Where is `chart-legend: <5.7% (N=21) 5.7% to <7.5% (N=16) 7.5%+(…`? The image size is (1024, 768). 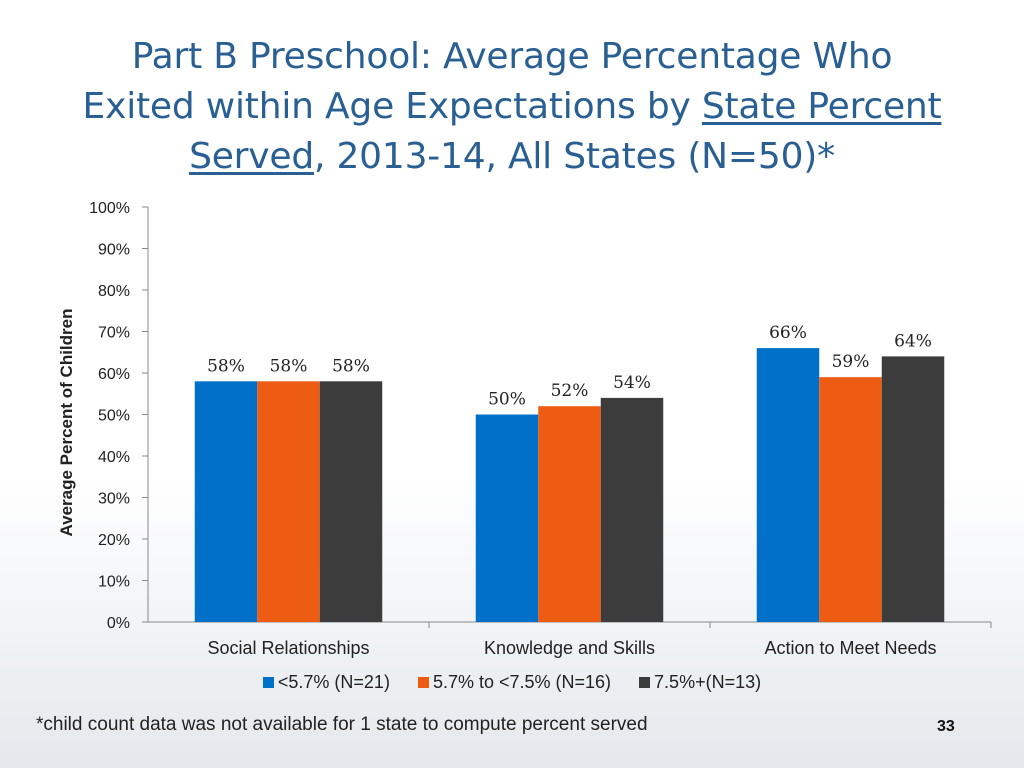
chart-legend: <5.7% (N=21) 5.7% to <7.5% (N=16) 7.5%+(… is located at coordinates (512, 682).